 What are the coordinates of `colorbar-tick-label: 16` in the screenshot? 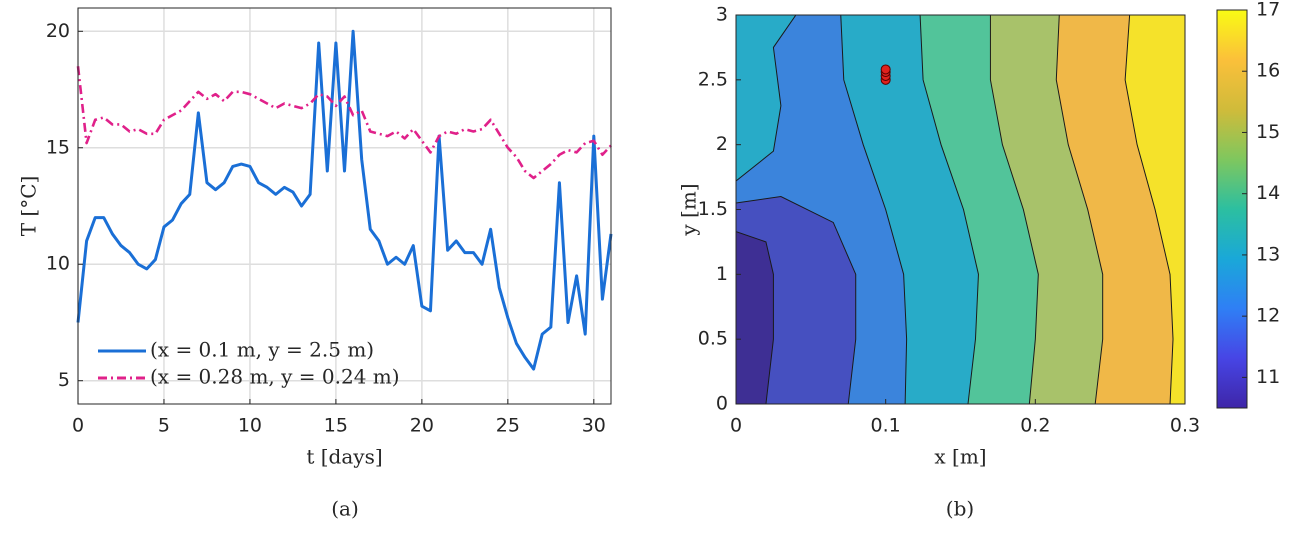 It's located at (1268, 71).